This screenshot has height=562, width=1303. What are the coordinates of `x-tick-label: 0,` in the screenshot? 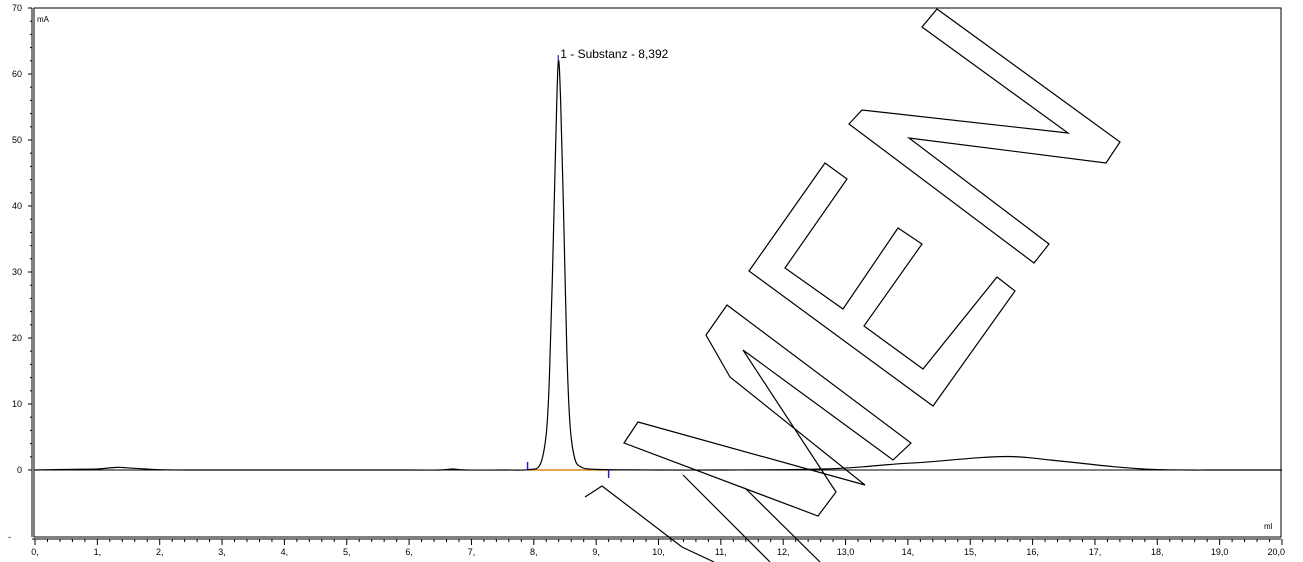 It's located at (35, 552).